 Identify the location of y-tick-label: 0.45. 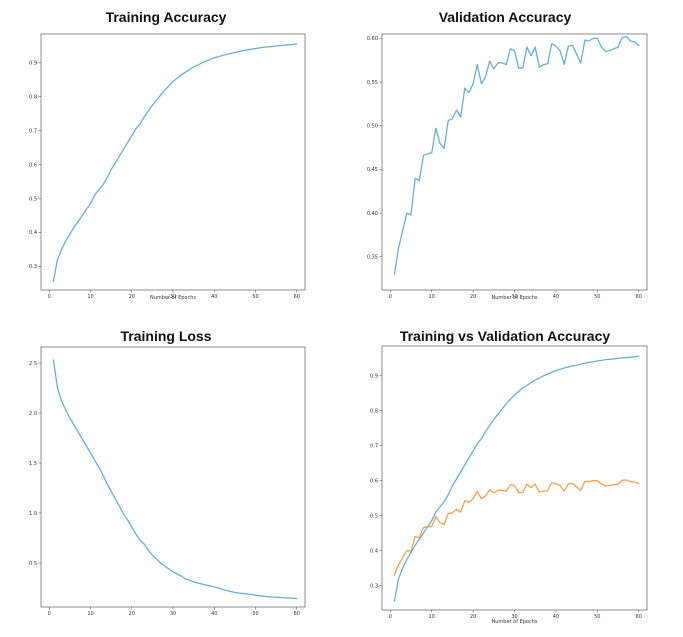
(372, 170).